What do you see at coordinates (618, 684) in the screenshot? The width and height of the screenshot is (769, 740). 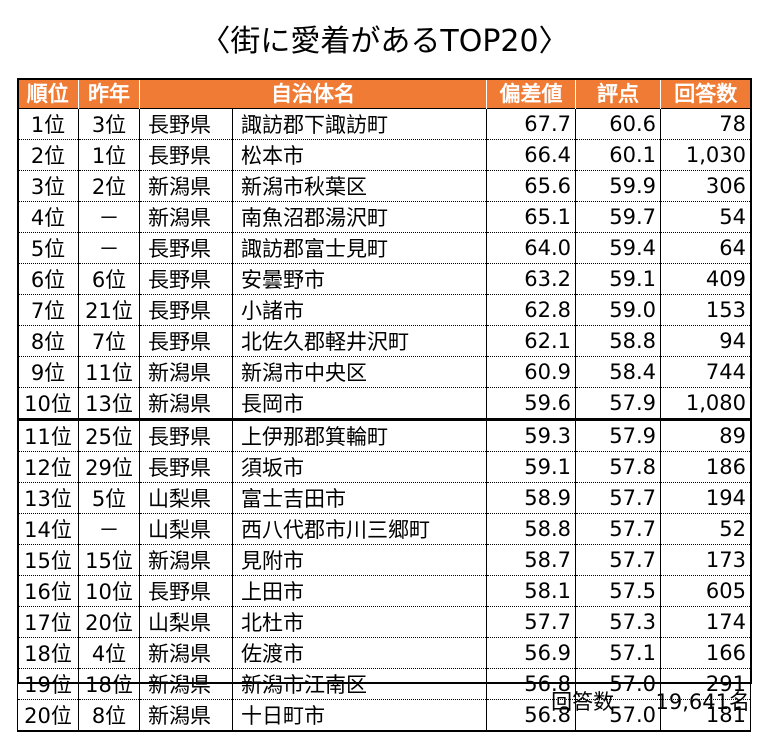 I see `score-cell: 57.0` at bounding box center [618, 684].